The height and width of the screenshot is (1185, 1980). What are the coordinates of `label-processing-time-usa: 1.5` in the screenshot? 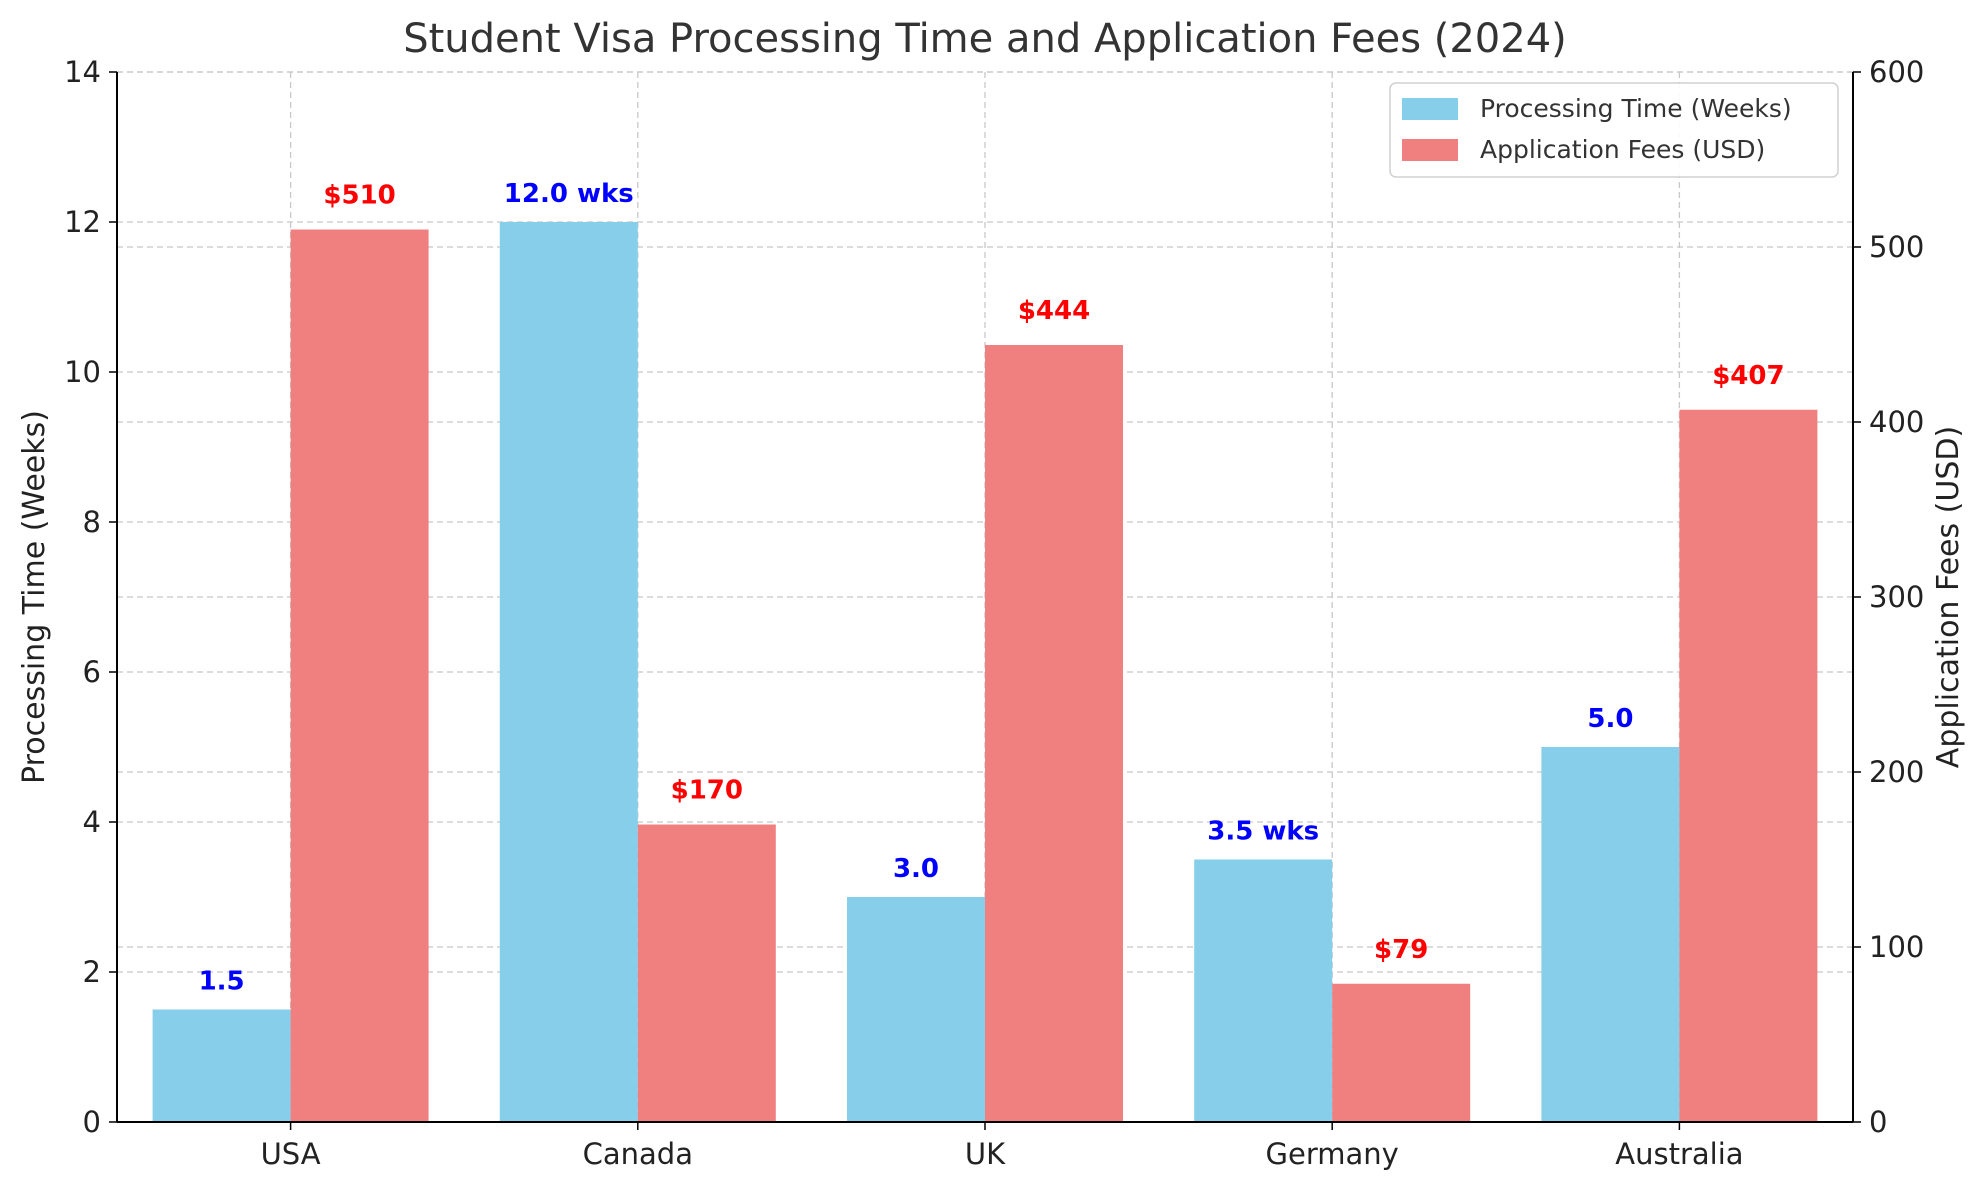 It's located at (222, 982).